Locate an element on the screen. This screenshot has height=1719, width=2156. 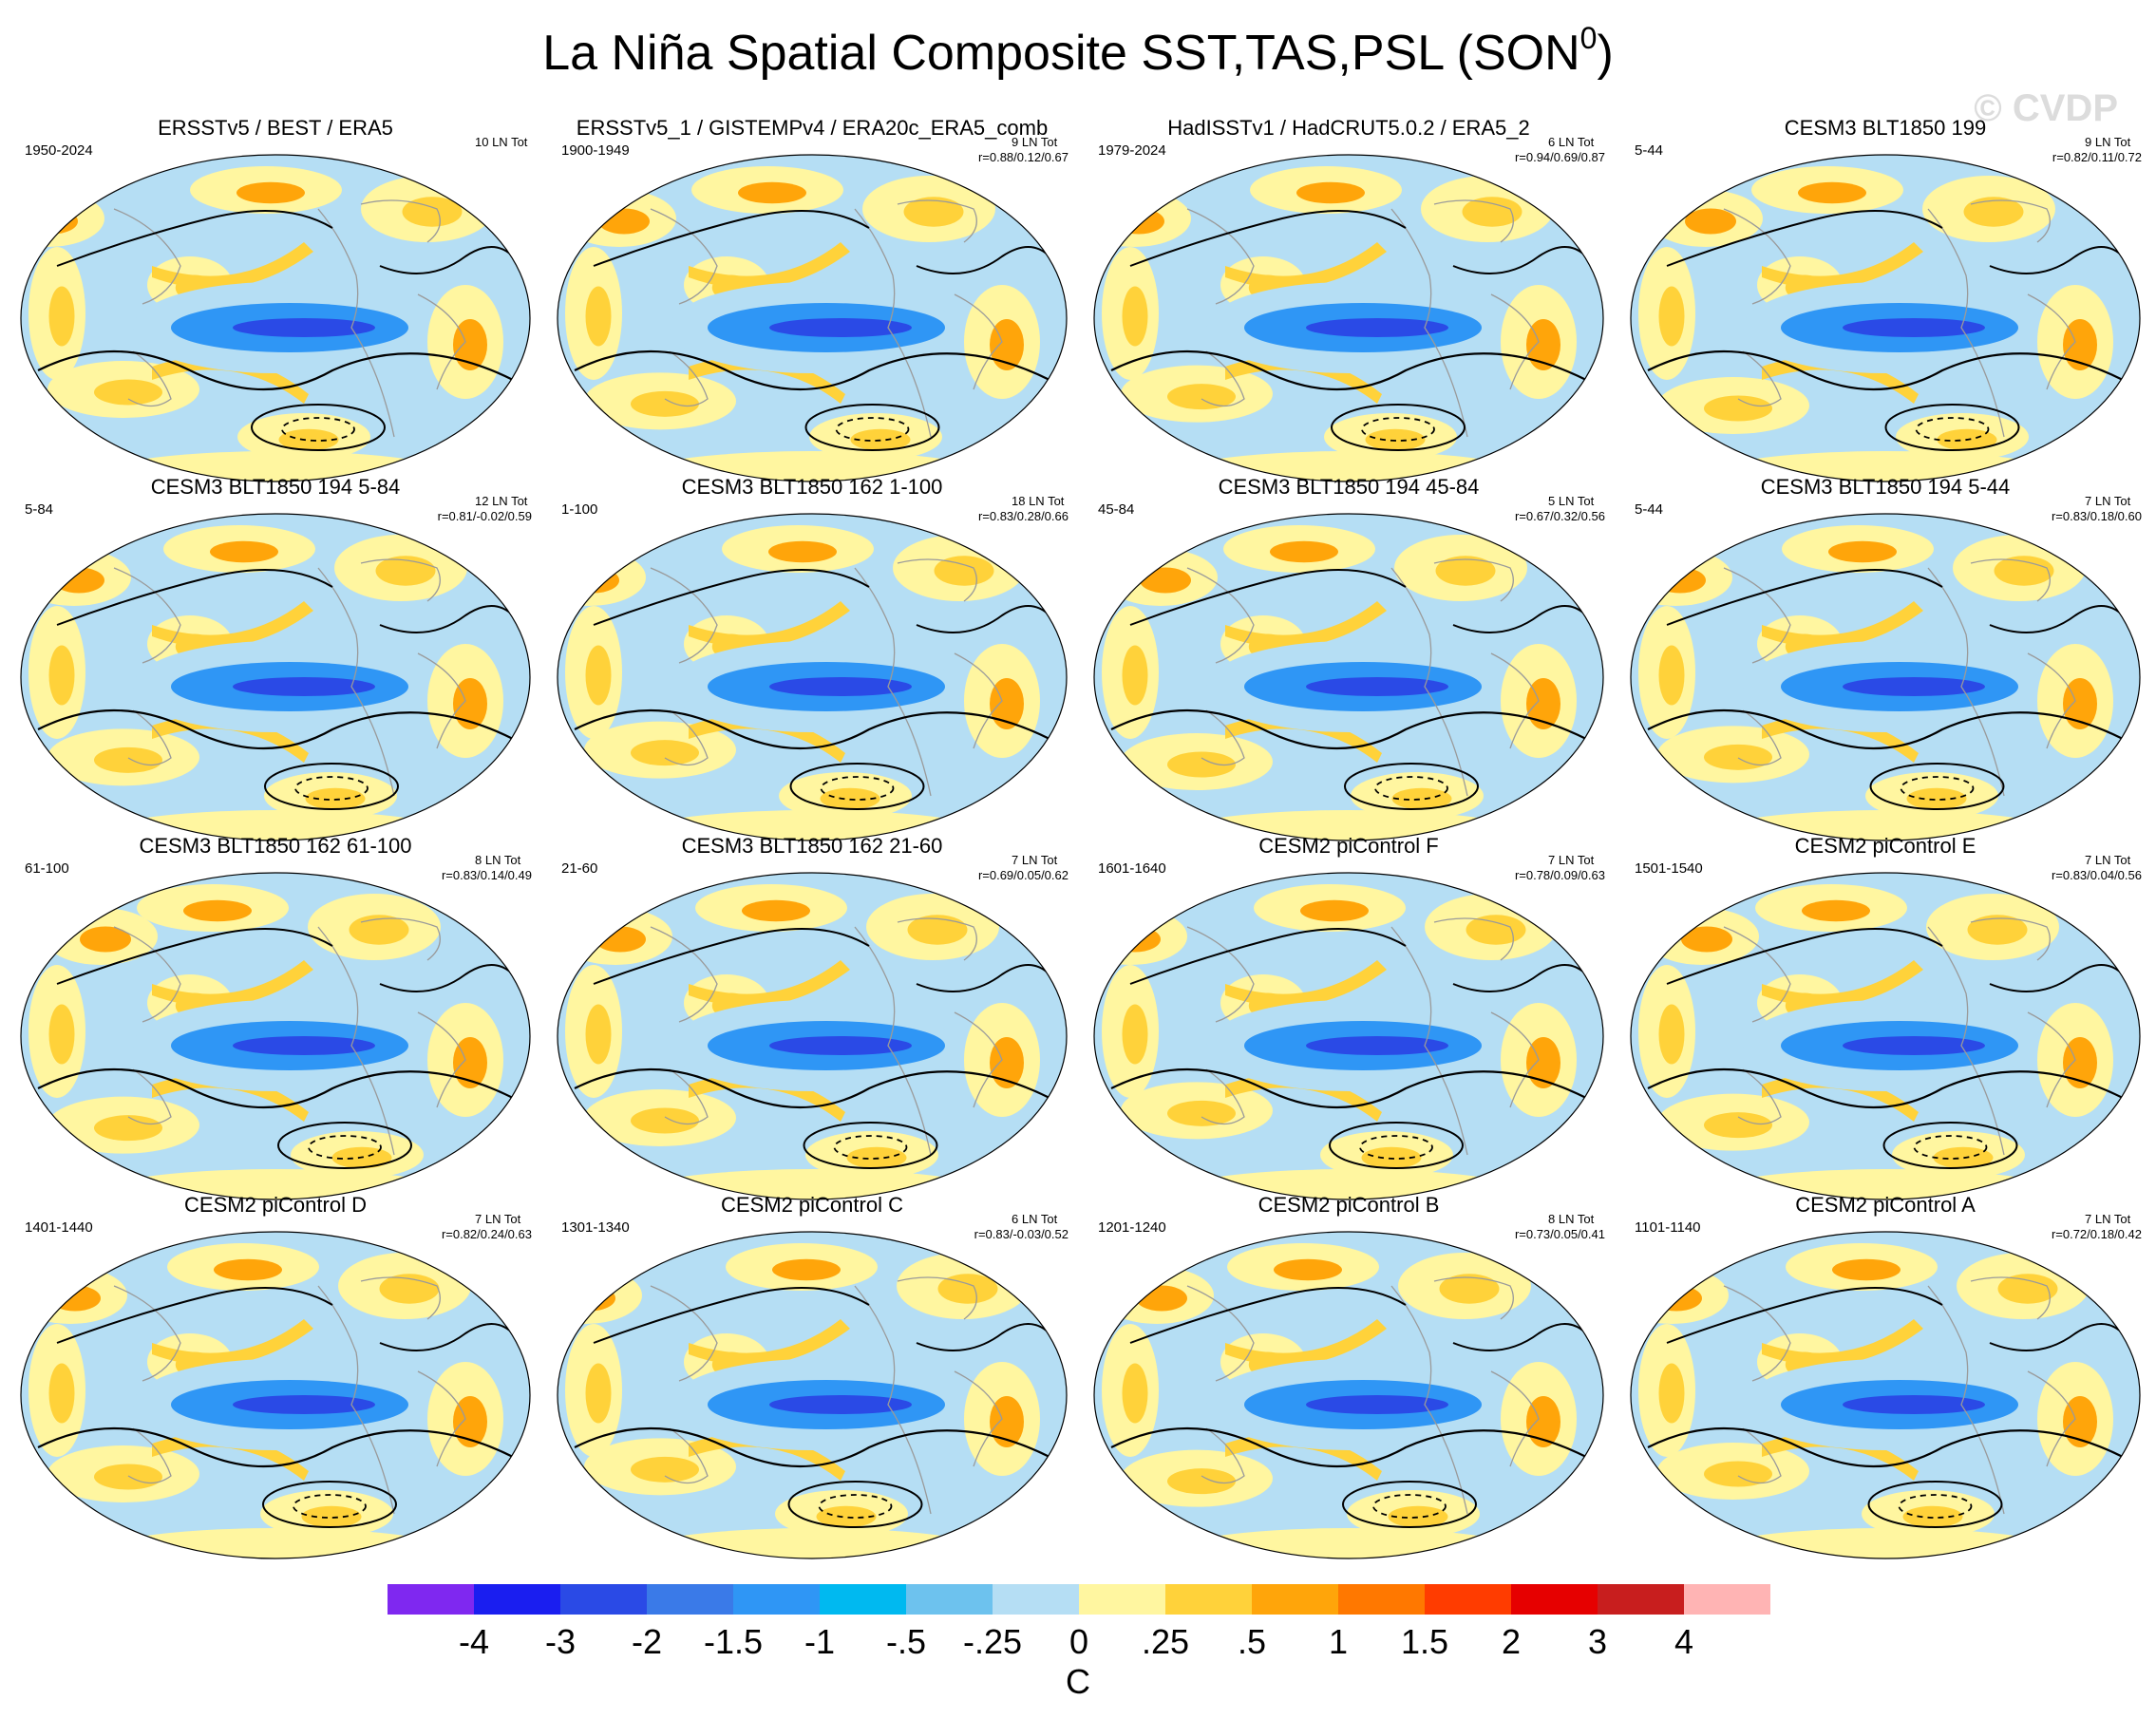
panel-years: 1900-1949 is located at coordinates (595, 150).